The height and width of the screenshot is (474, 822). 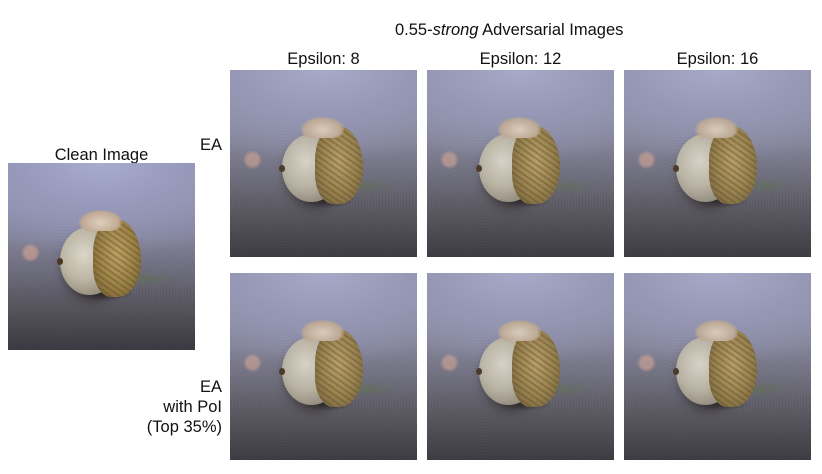 I want to click on figure-title: 0.55-strong Adversarial Images, so click(x=509, y=30).